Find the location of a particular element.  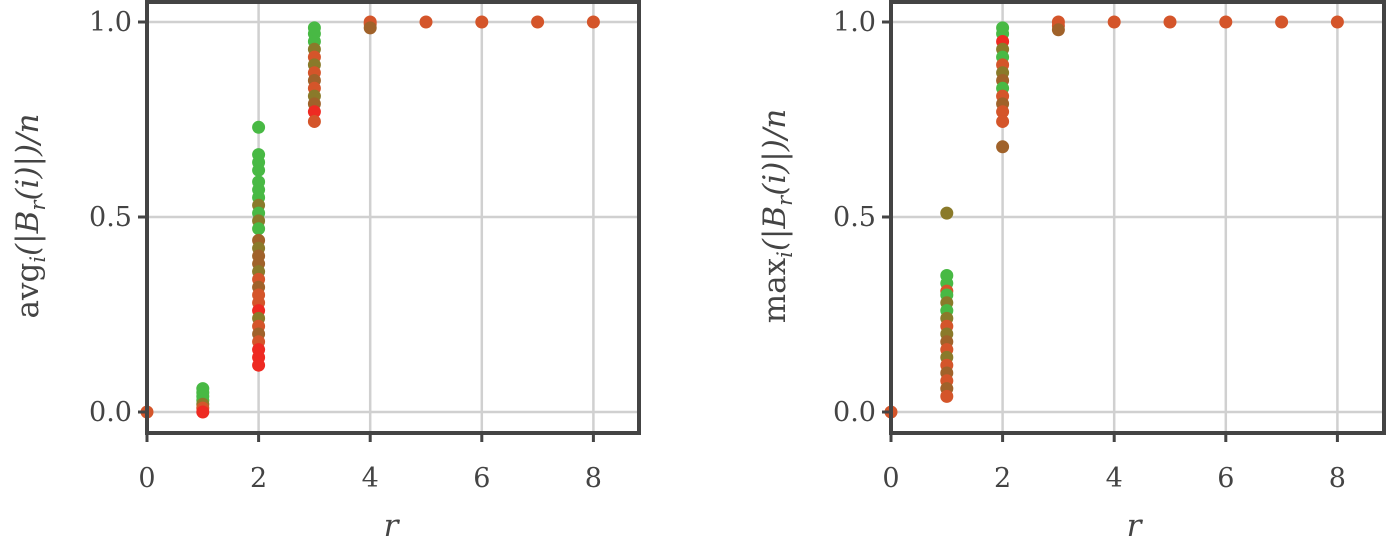

y-axis-label: maxi(|Br(i)|)/n is located at coordinates (777, 216).